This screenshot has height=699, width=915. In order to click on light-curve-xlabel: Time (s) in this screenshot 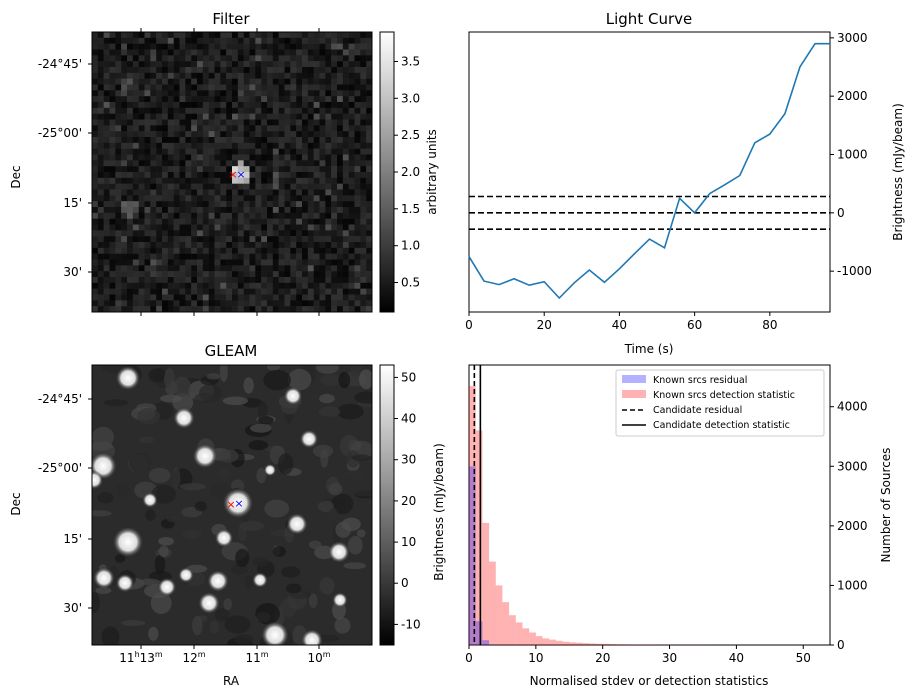, I will do `click(649, 349)`.